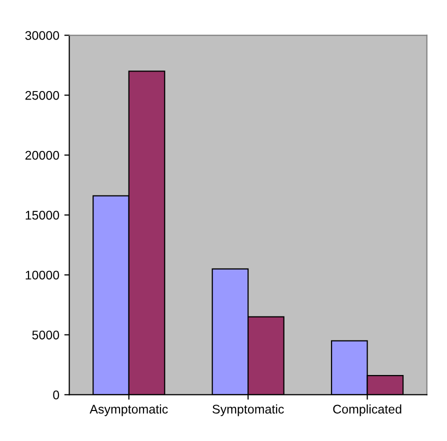  Describe the element at coordinates (129, 410) in the screenshot. I see `x-tick-label: Asymptomatic` at that location.